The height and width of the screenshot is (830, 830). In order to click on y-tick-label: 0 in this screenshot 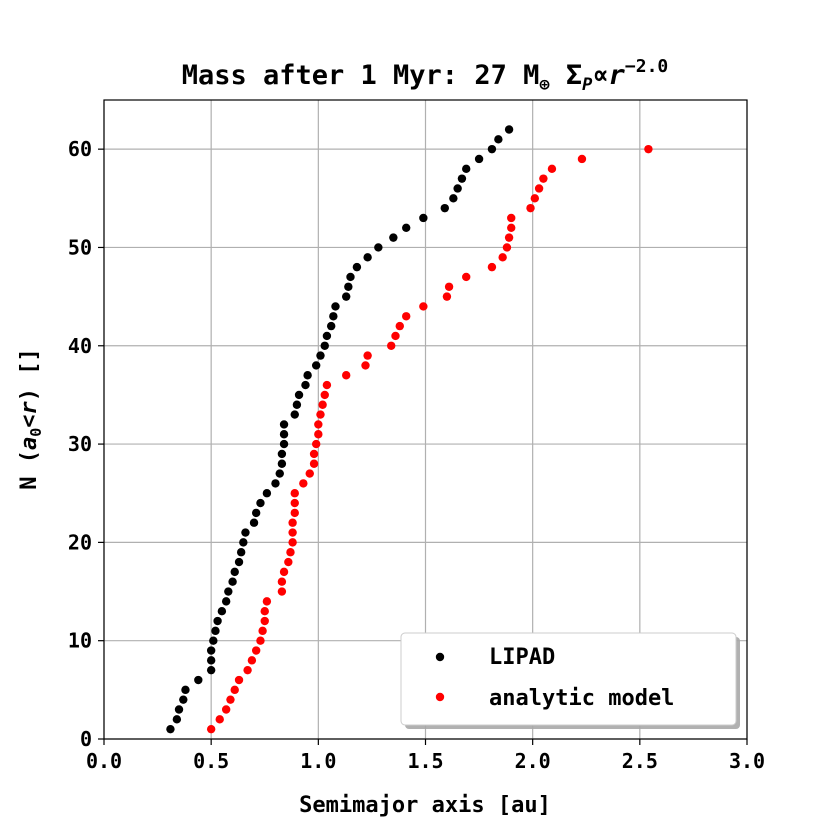, I will do `click(86, 739)`.